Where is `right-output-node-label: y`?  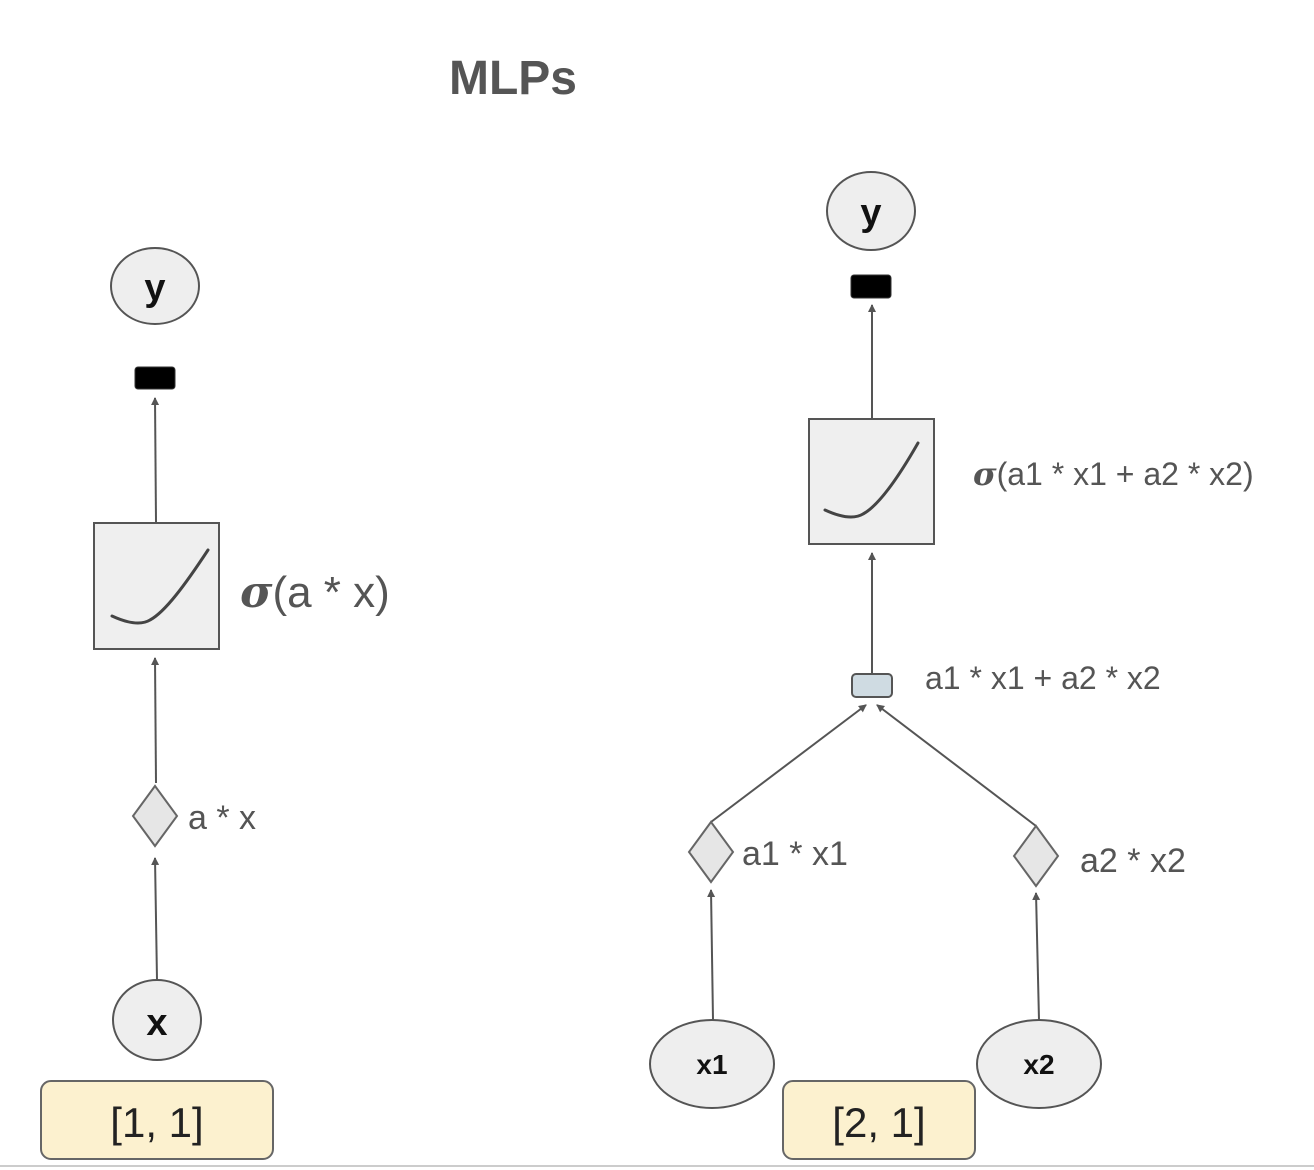
right-output-node-label: y is located at coordinates (870, 213).